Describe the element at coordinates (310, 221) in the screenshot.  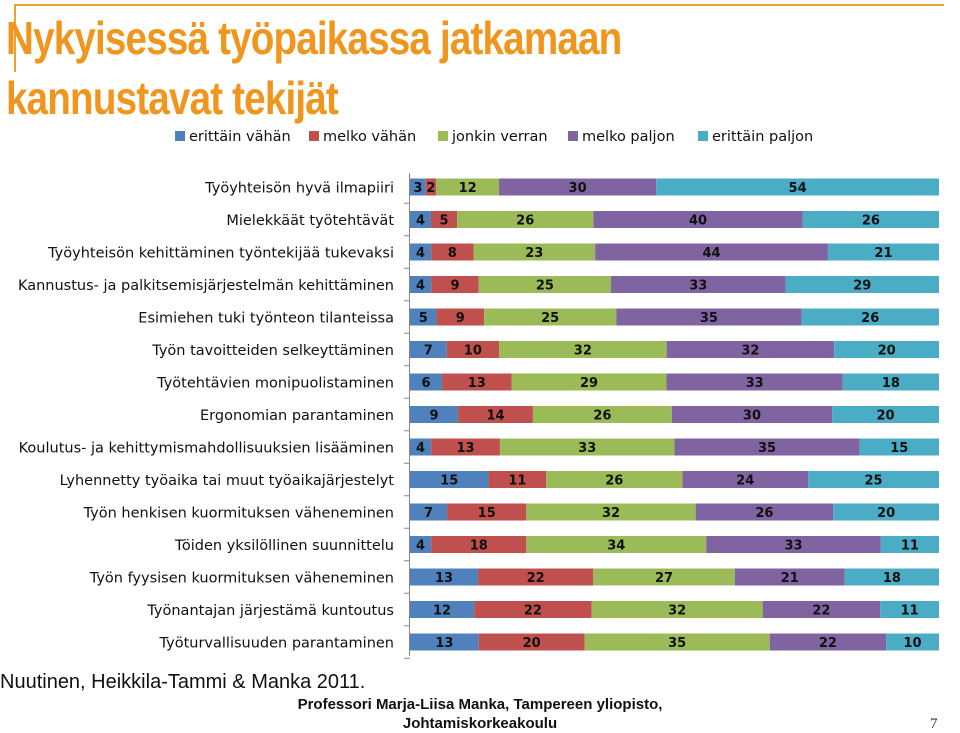
I see `category-label: Mielekkäät työtehtävät` at that location.